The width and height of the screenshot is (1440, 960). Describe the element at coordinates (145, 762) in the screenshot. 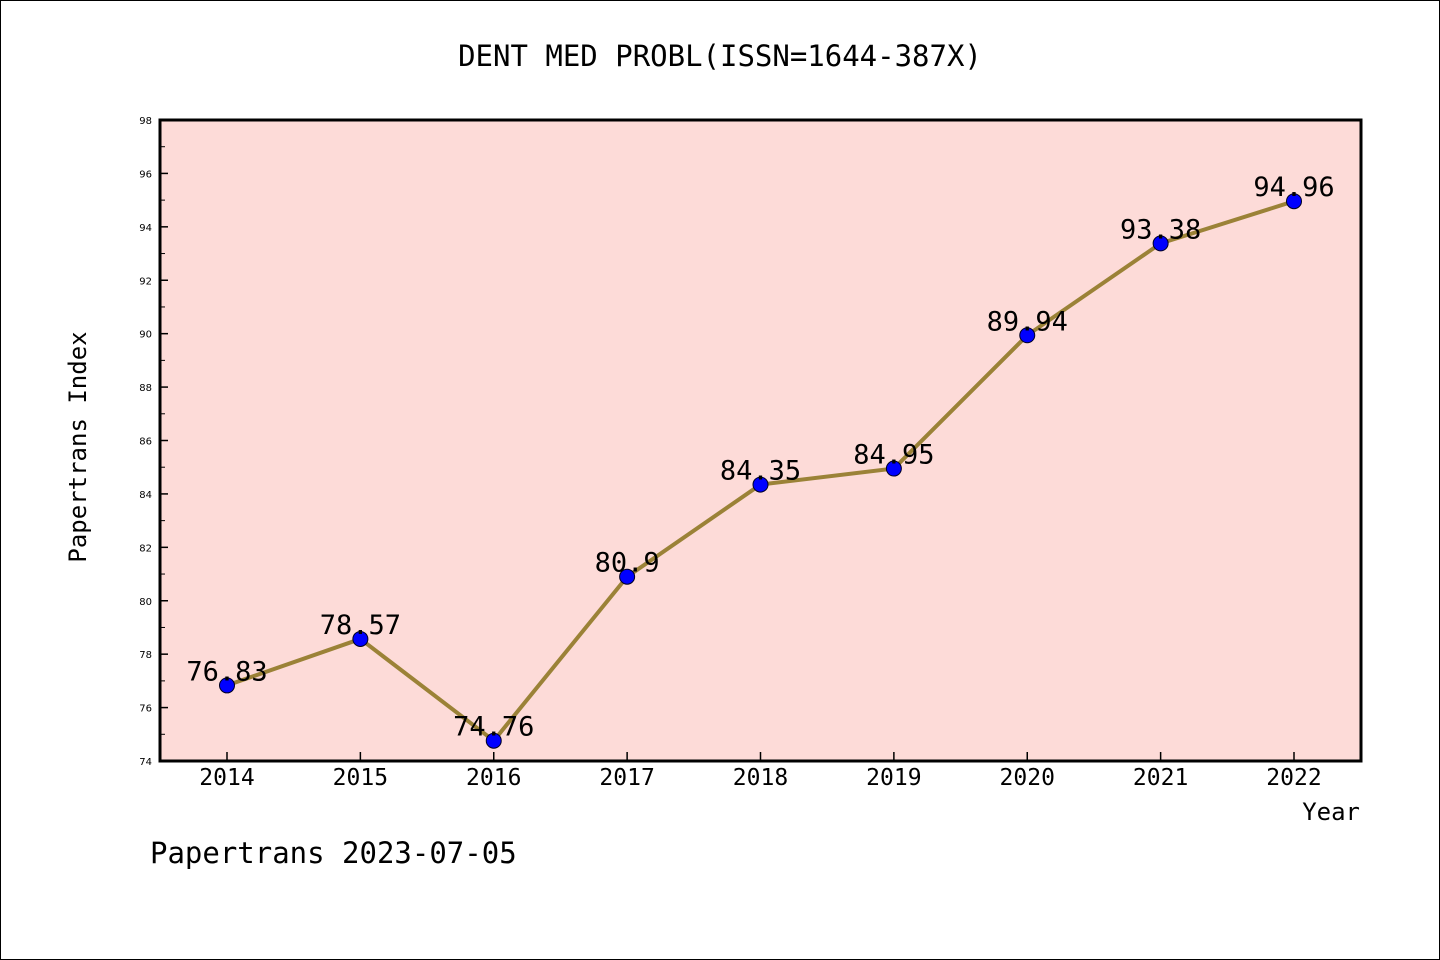

I see `y-tick-label: 74` at that location.